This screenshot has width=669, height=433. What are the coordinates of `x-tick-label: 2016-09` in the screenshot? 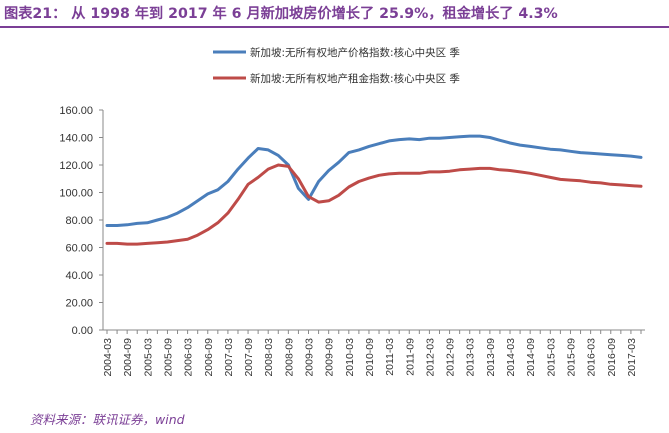 It's located at (612, 357).